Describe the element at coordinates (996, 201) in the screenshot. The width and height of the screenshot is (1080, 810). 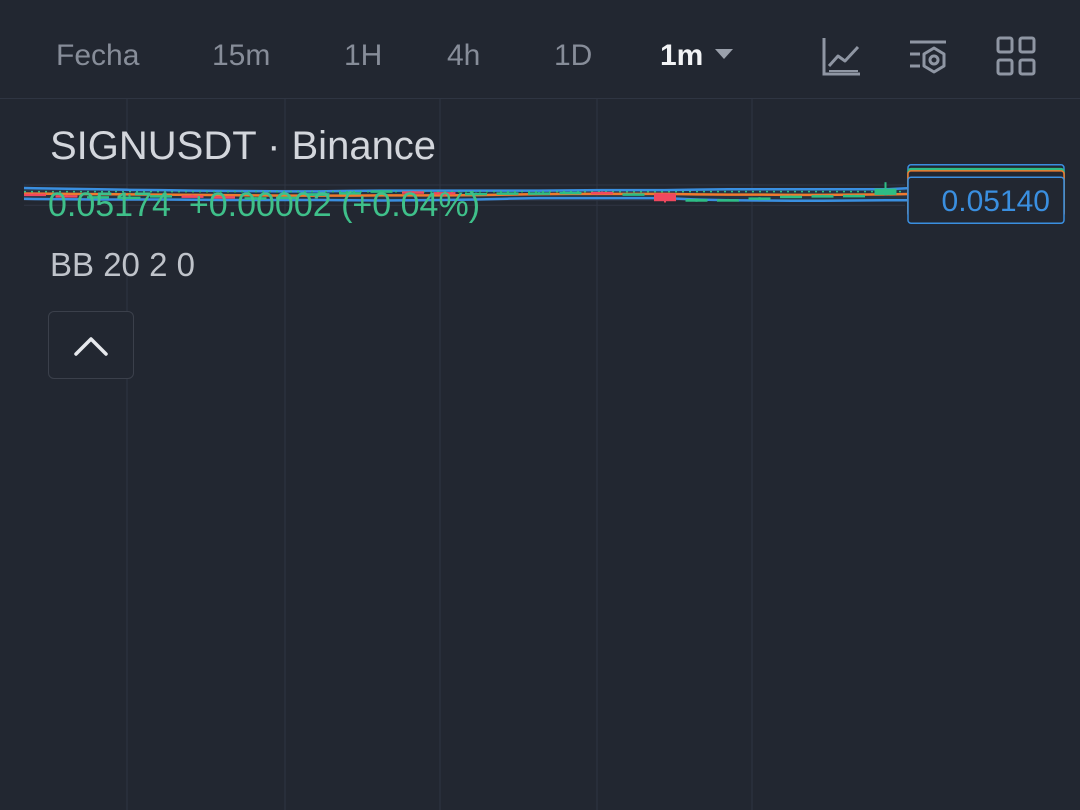
I see `price-label-text: 0.05140` at that location.